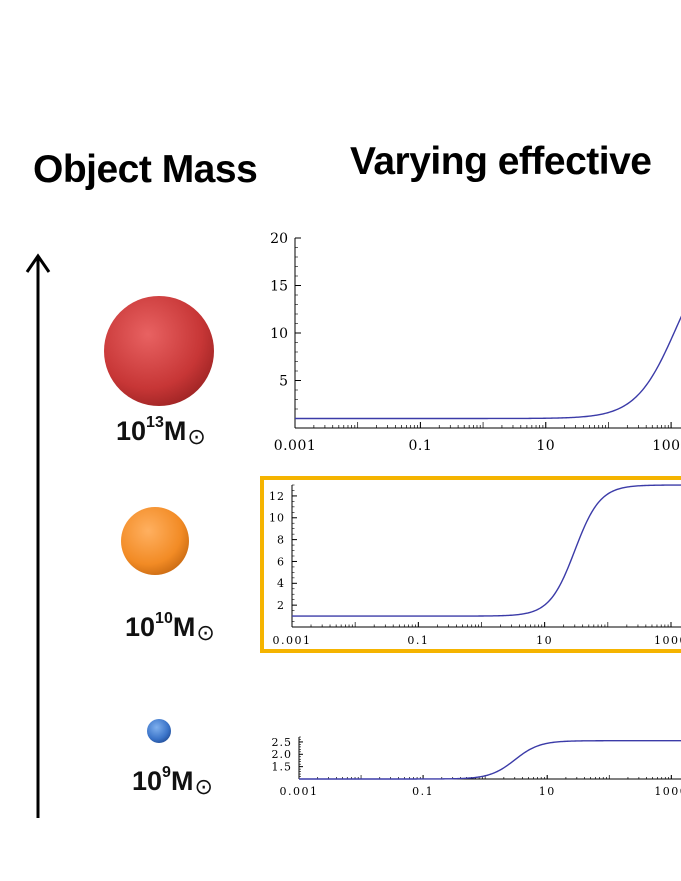  Describe the element at coordinates (281, 561) in the screenshot. I see `y-tick-label: 6` at that location.